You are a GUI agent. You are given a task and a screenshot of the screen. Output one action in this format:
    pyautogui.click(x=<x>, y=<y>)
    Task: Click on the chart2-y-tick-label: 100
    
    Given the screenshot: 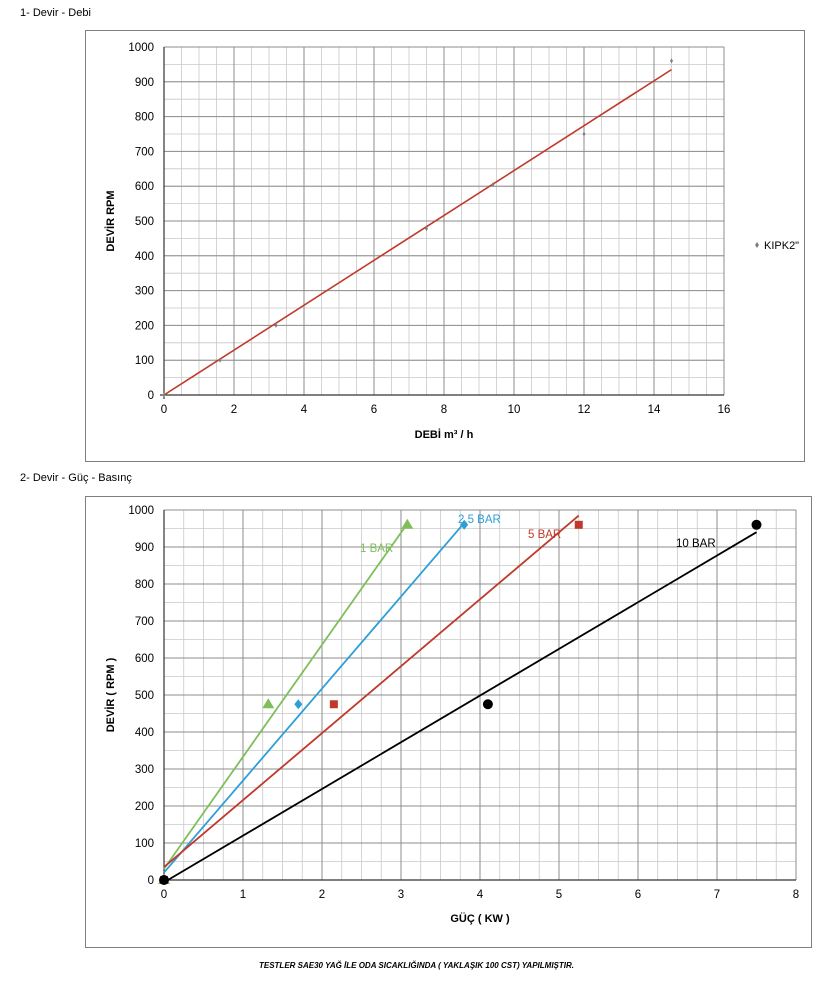 What is the action you would take?
    pyautogui.click(x=144, y=844)
    